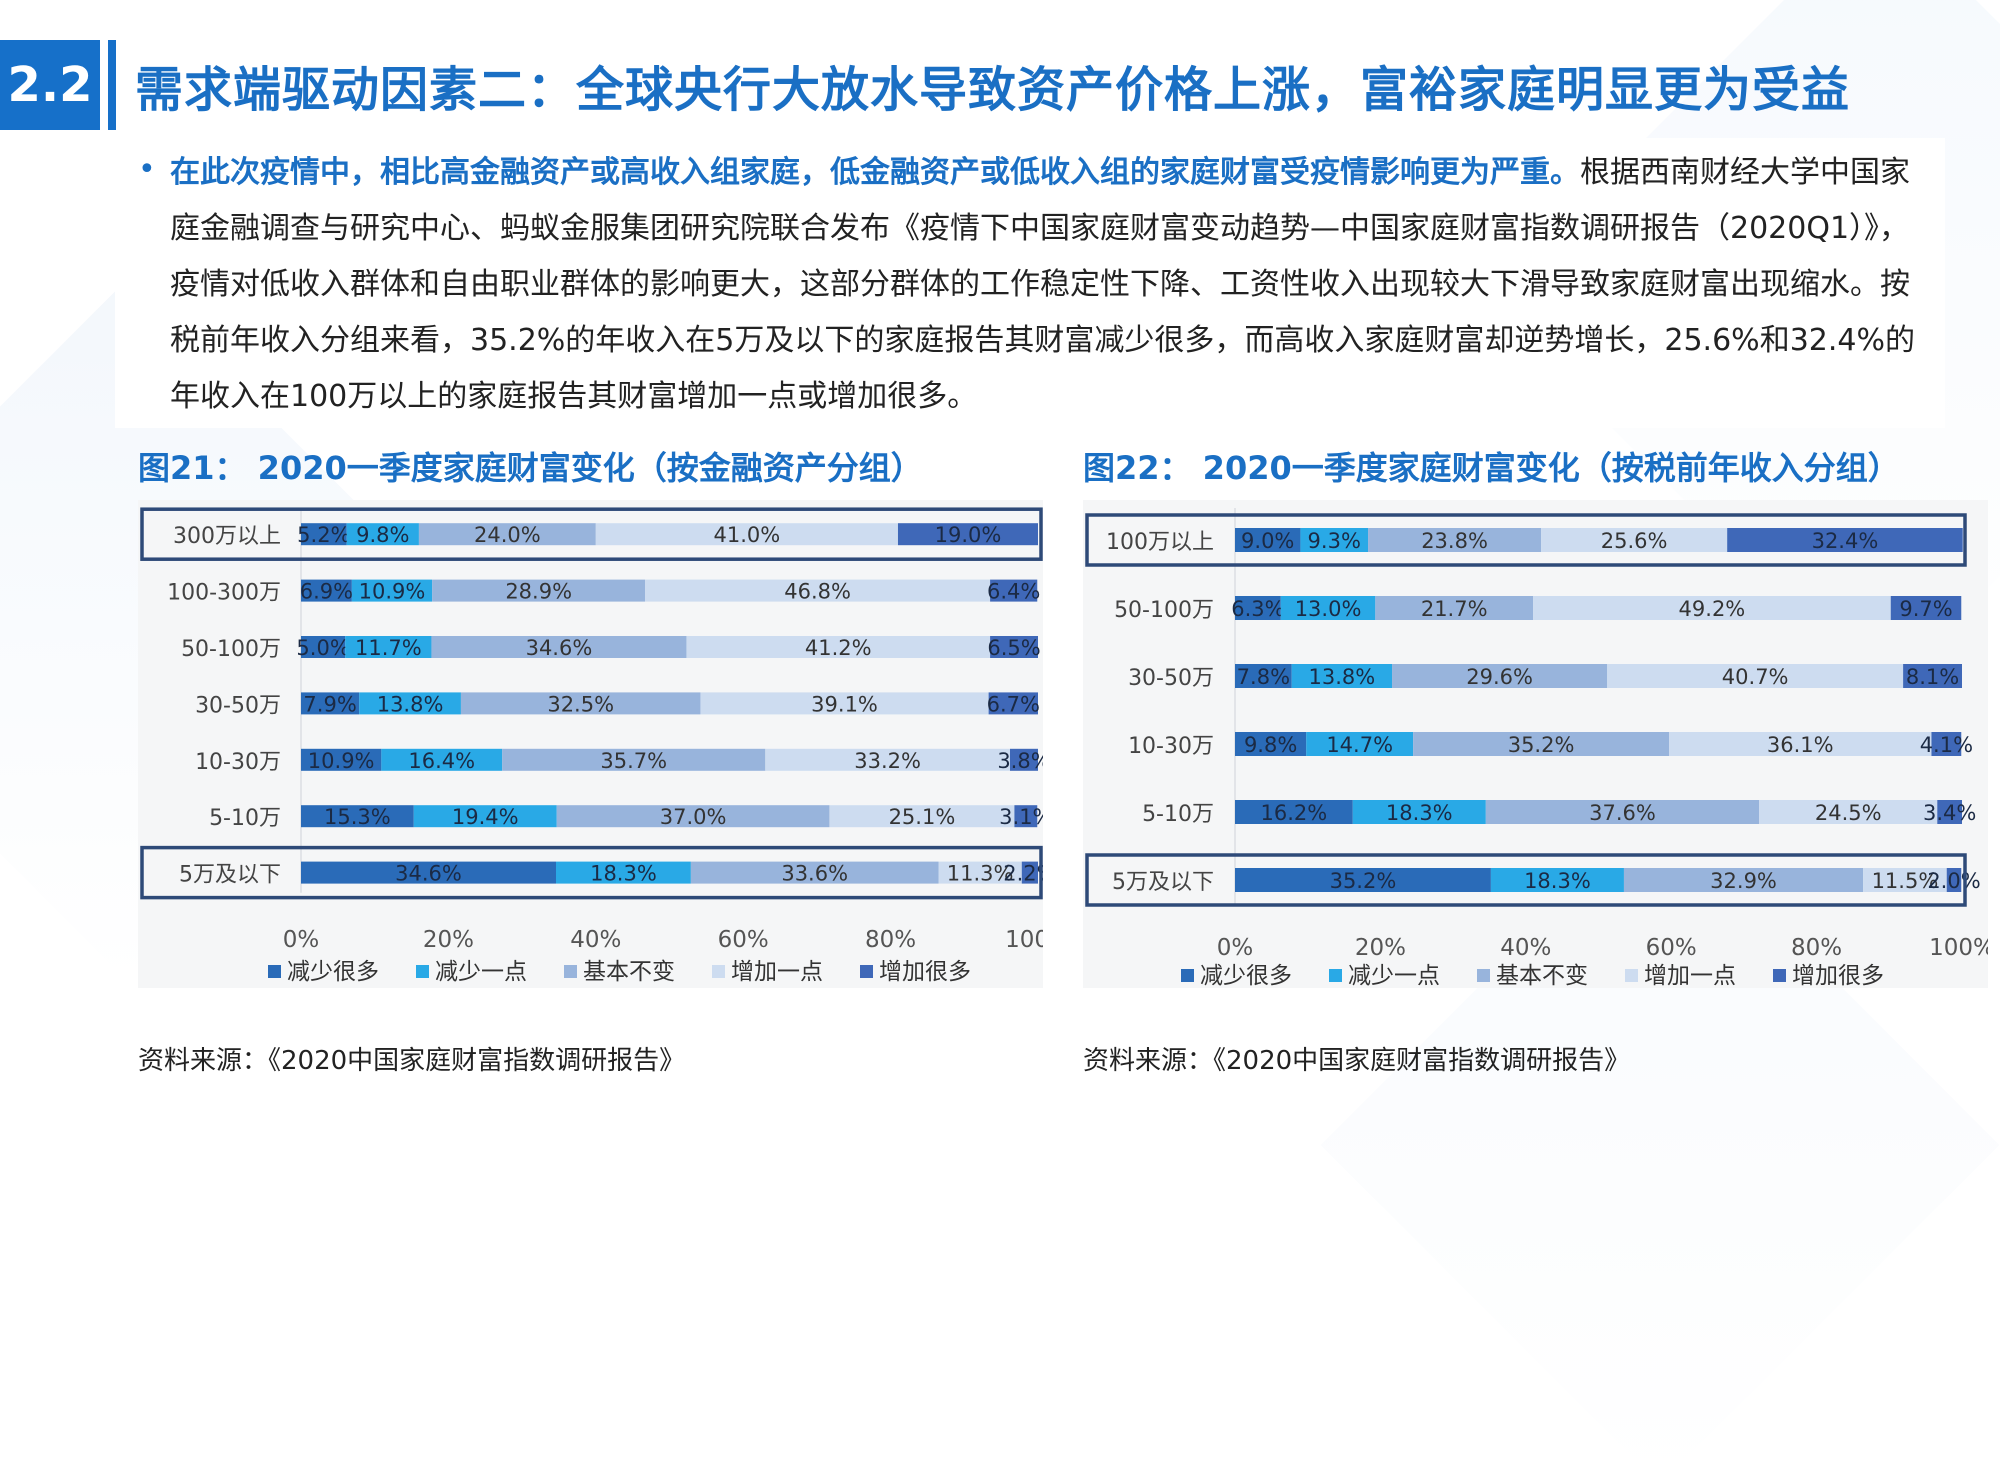  I want to click on data-label: 24.0%, so click(507, 535).